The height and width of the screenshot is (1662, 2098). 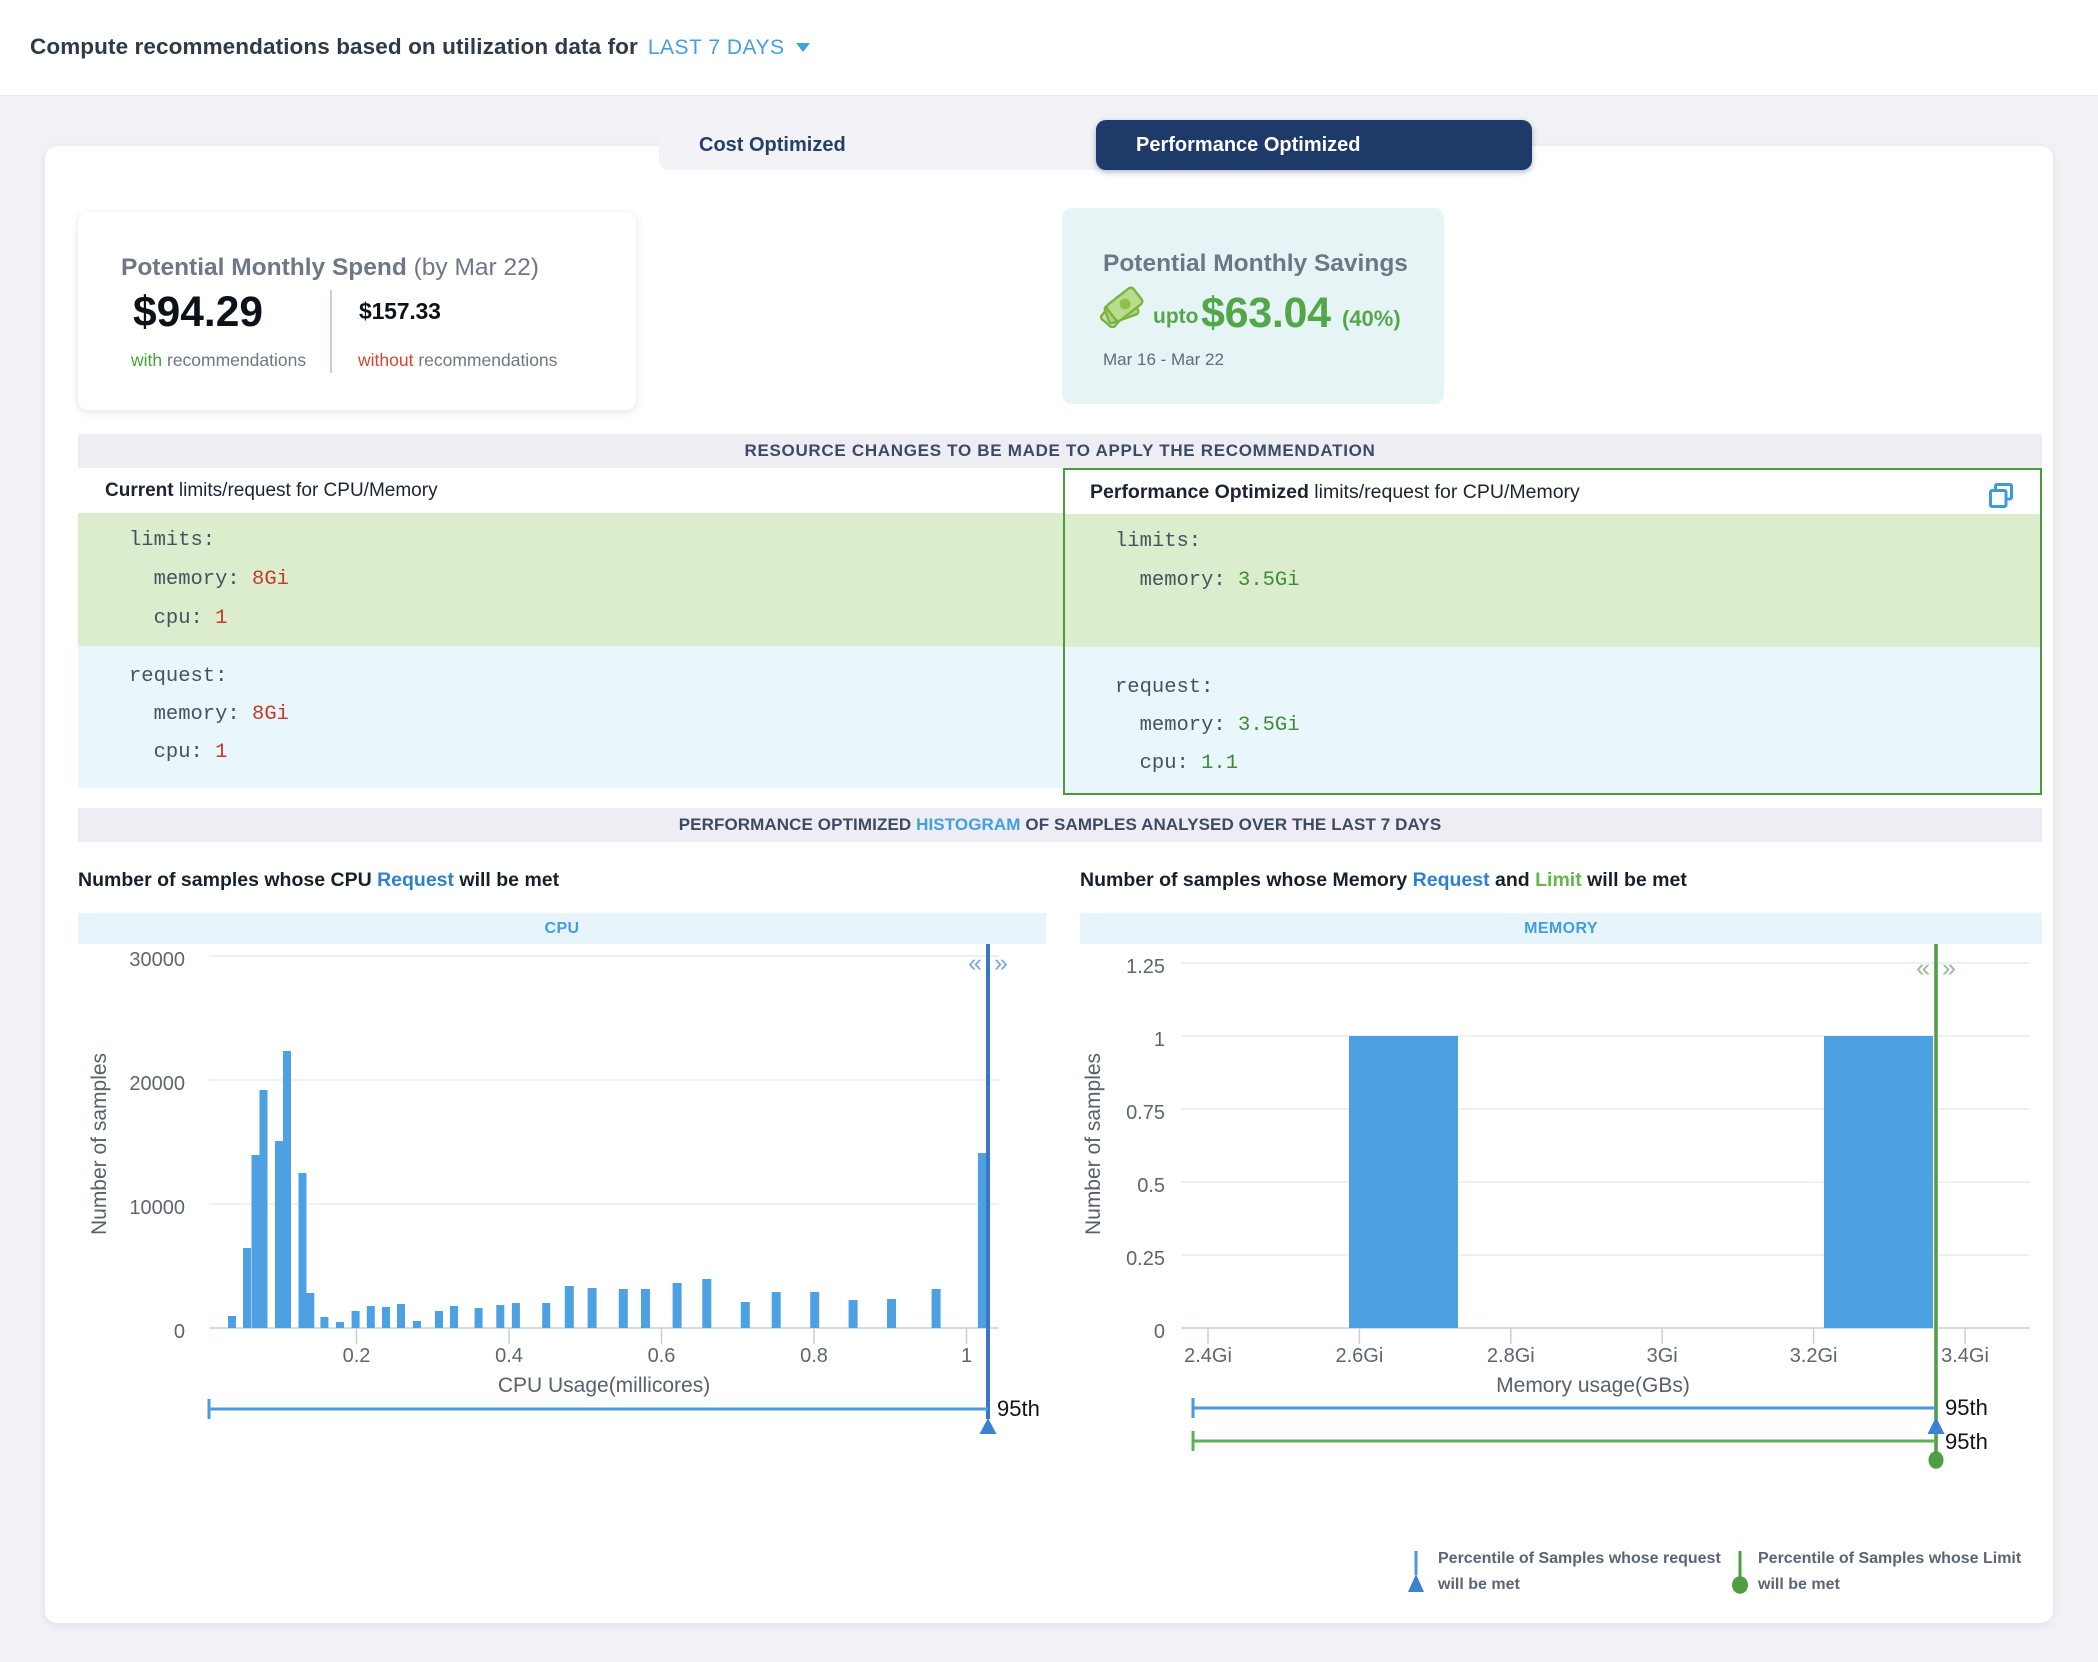 I want to click on svg-text: 2.6Gi, so click(x=1359, y=1356).